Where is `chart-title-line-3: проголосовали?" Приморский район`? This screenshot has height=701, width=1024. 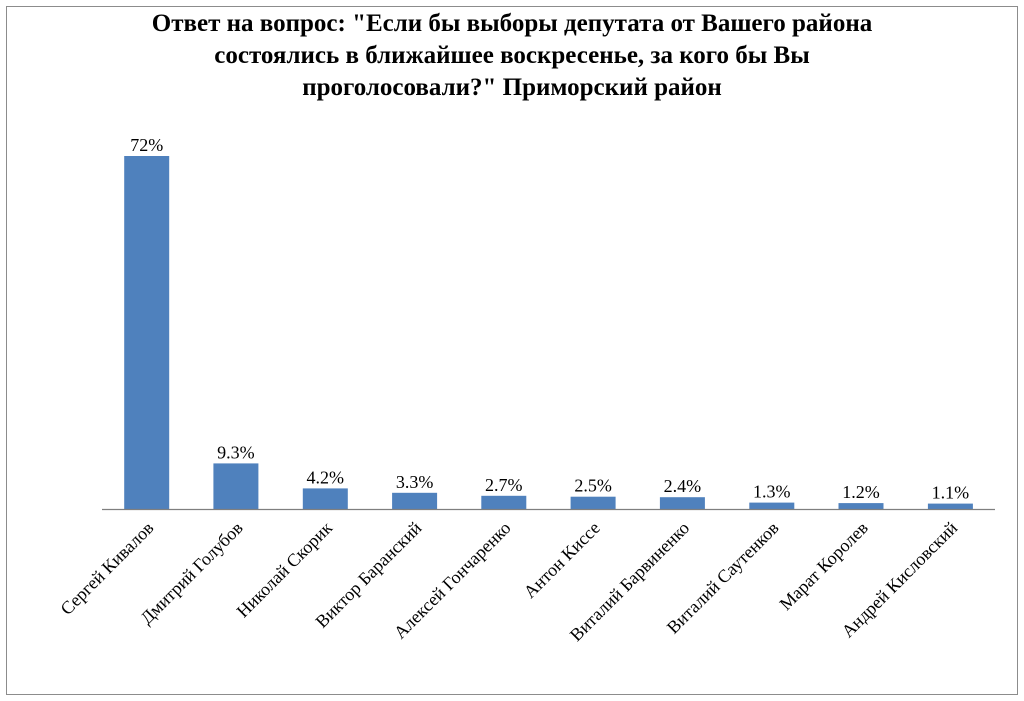 chart-title-line-3: проголосовали?" Приморский район is located at coordinates (512, 87).